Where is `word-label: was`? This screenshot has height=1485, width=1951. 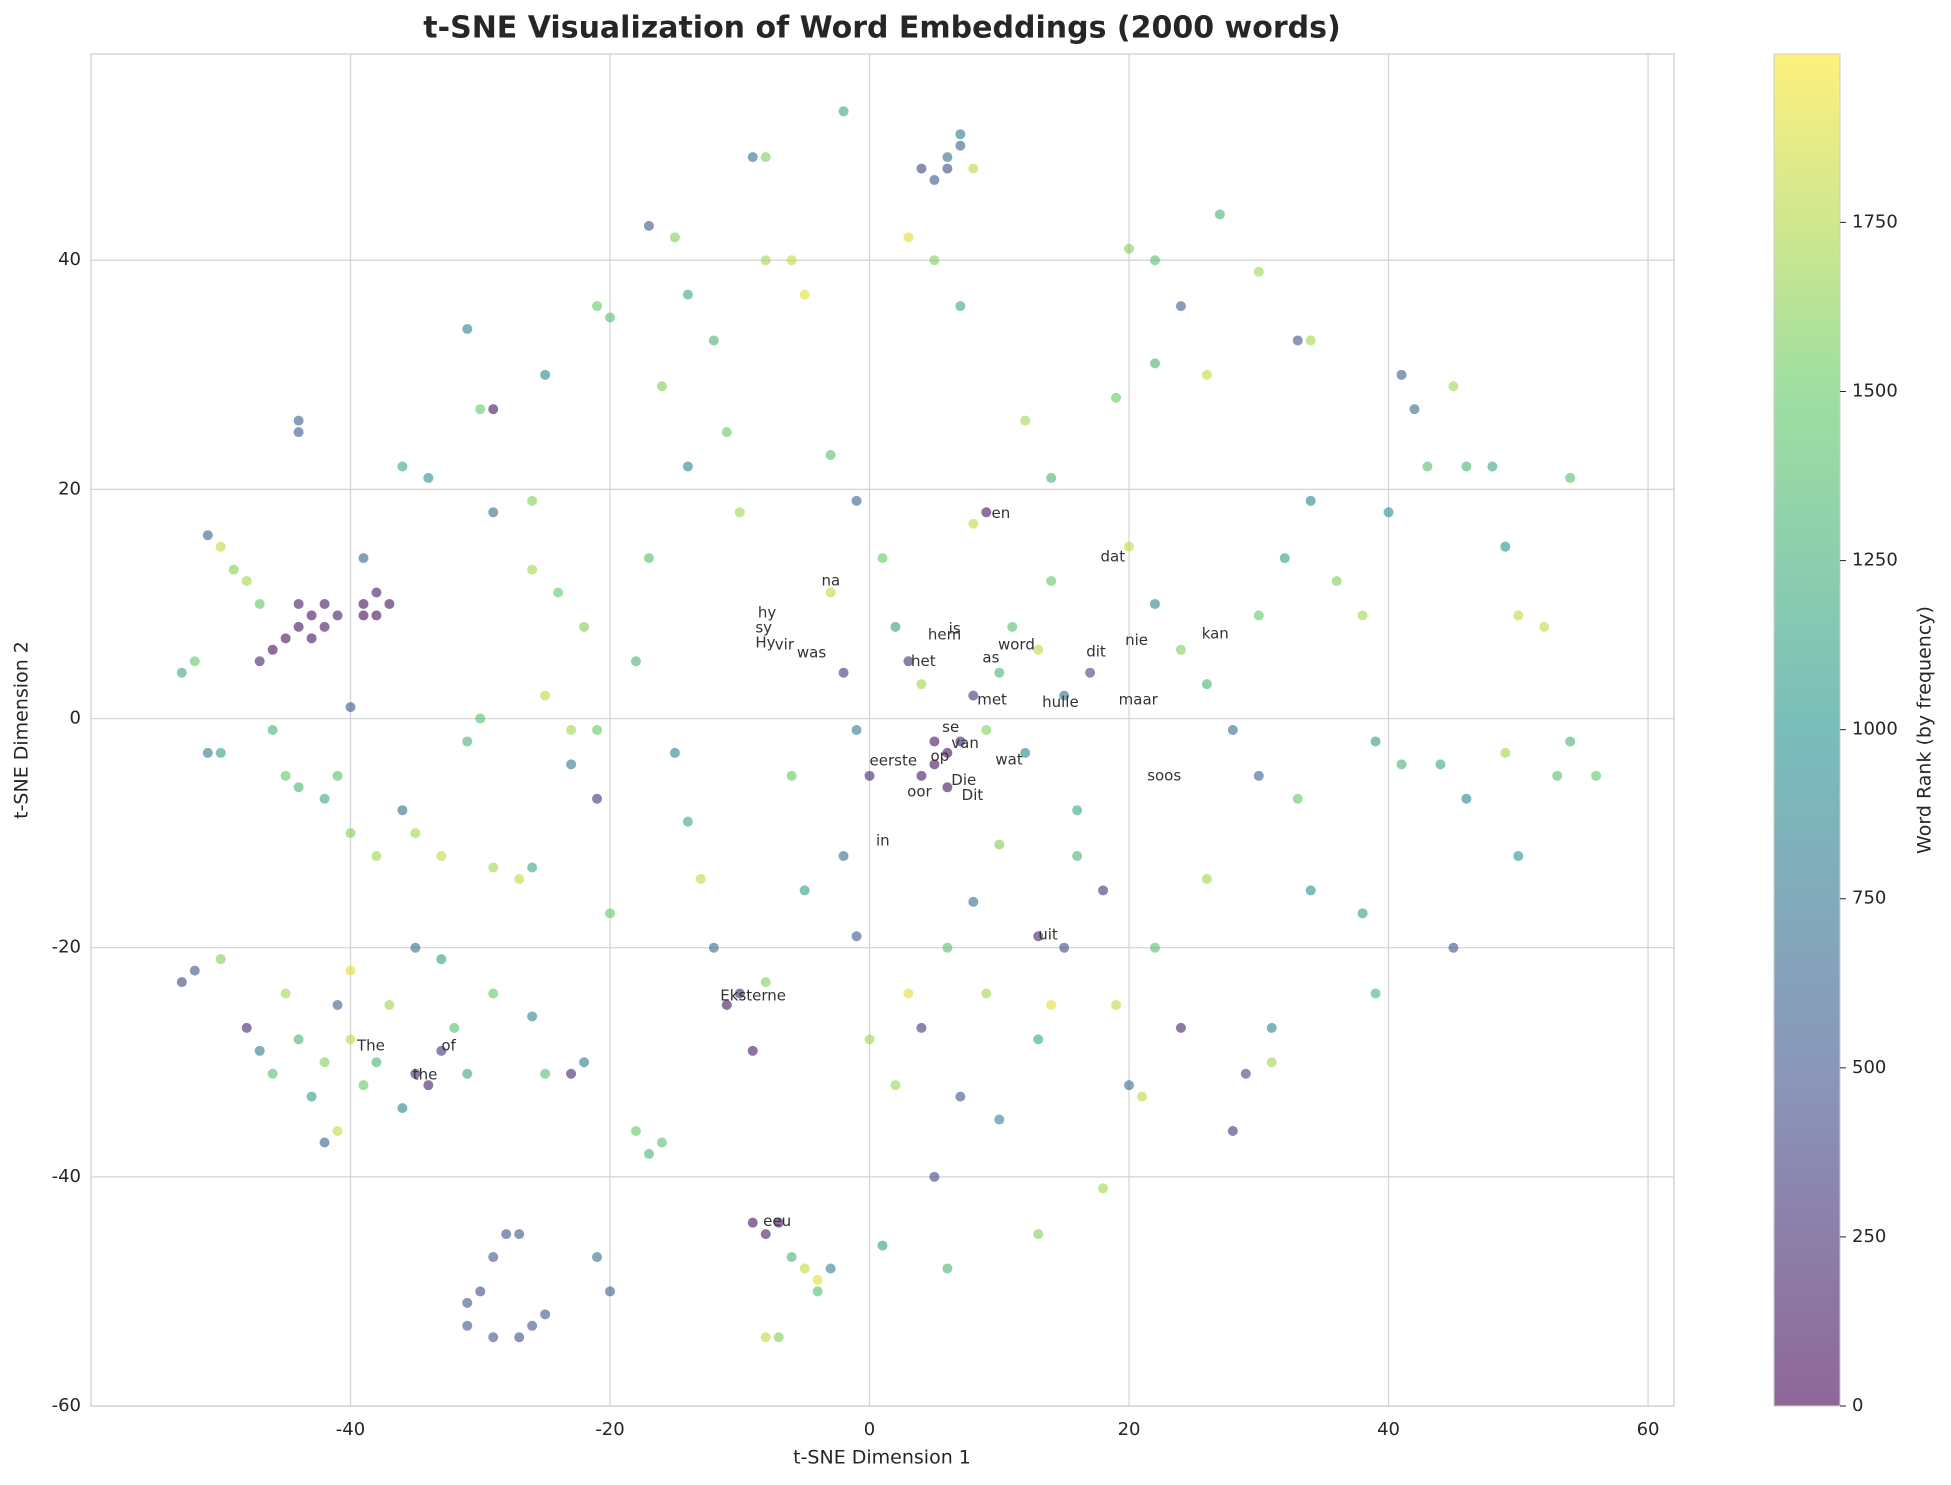 word-label: was is located at coordinates (811, 653).